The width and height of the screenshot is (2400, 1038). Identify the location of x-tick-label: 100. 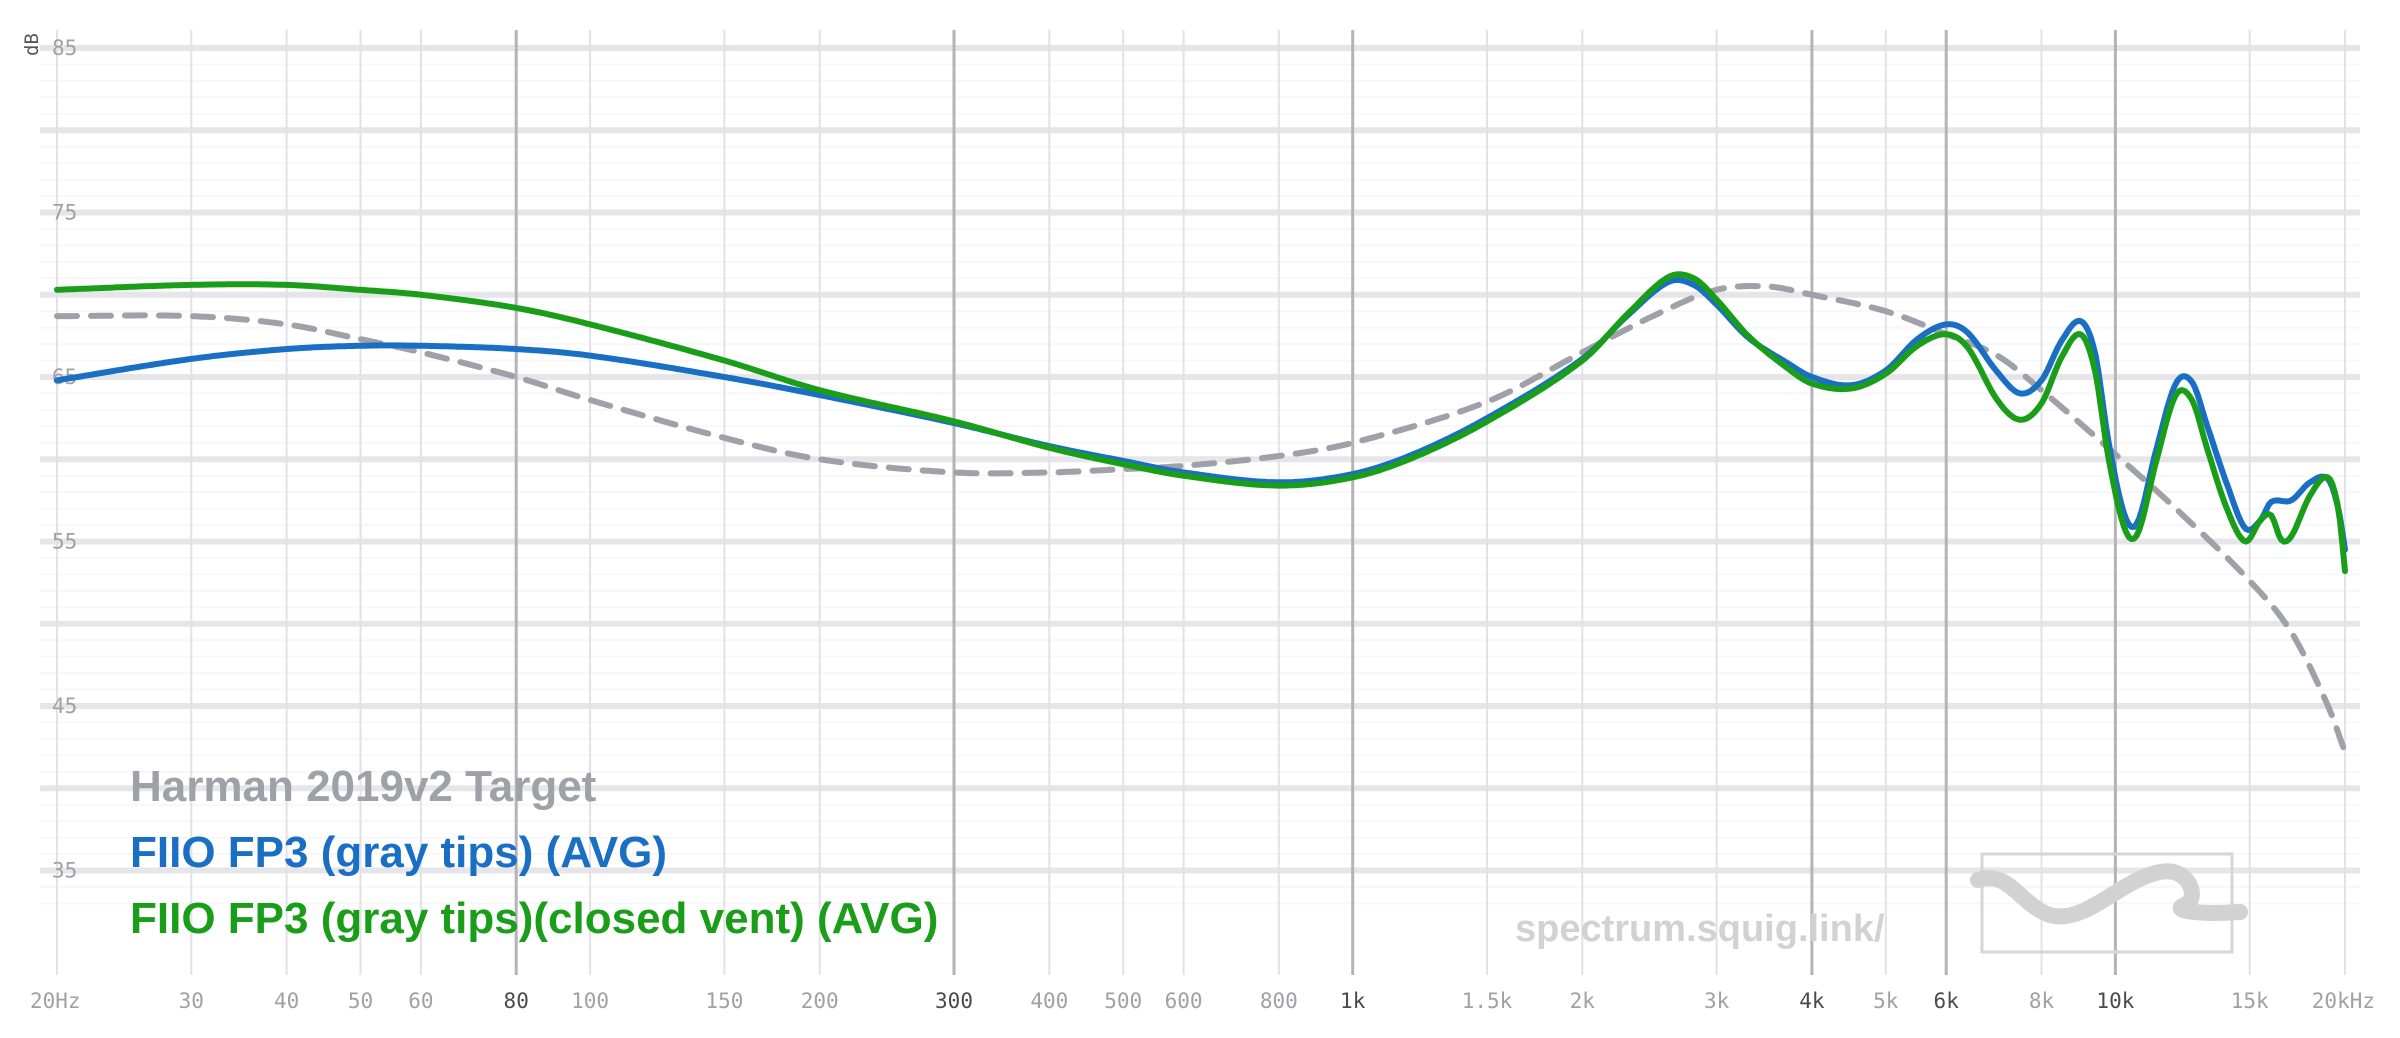
(590, 1001).